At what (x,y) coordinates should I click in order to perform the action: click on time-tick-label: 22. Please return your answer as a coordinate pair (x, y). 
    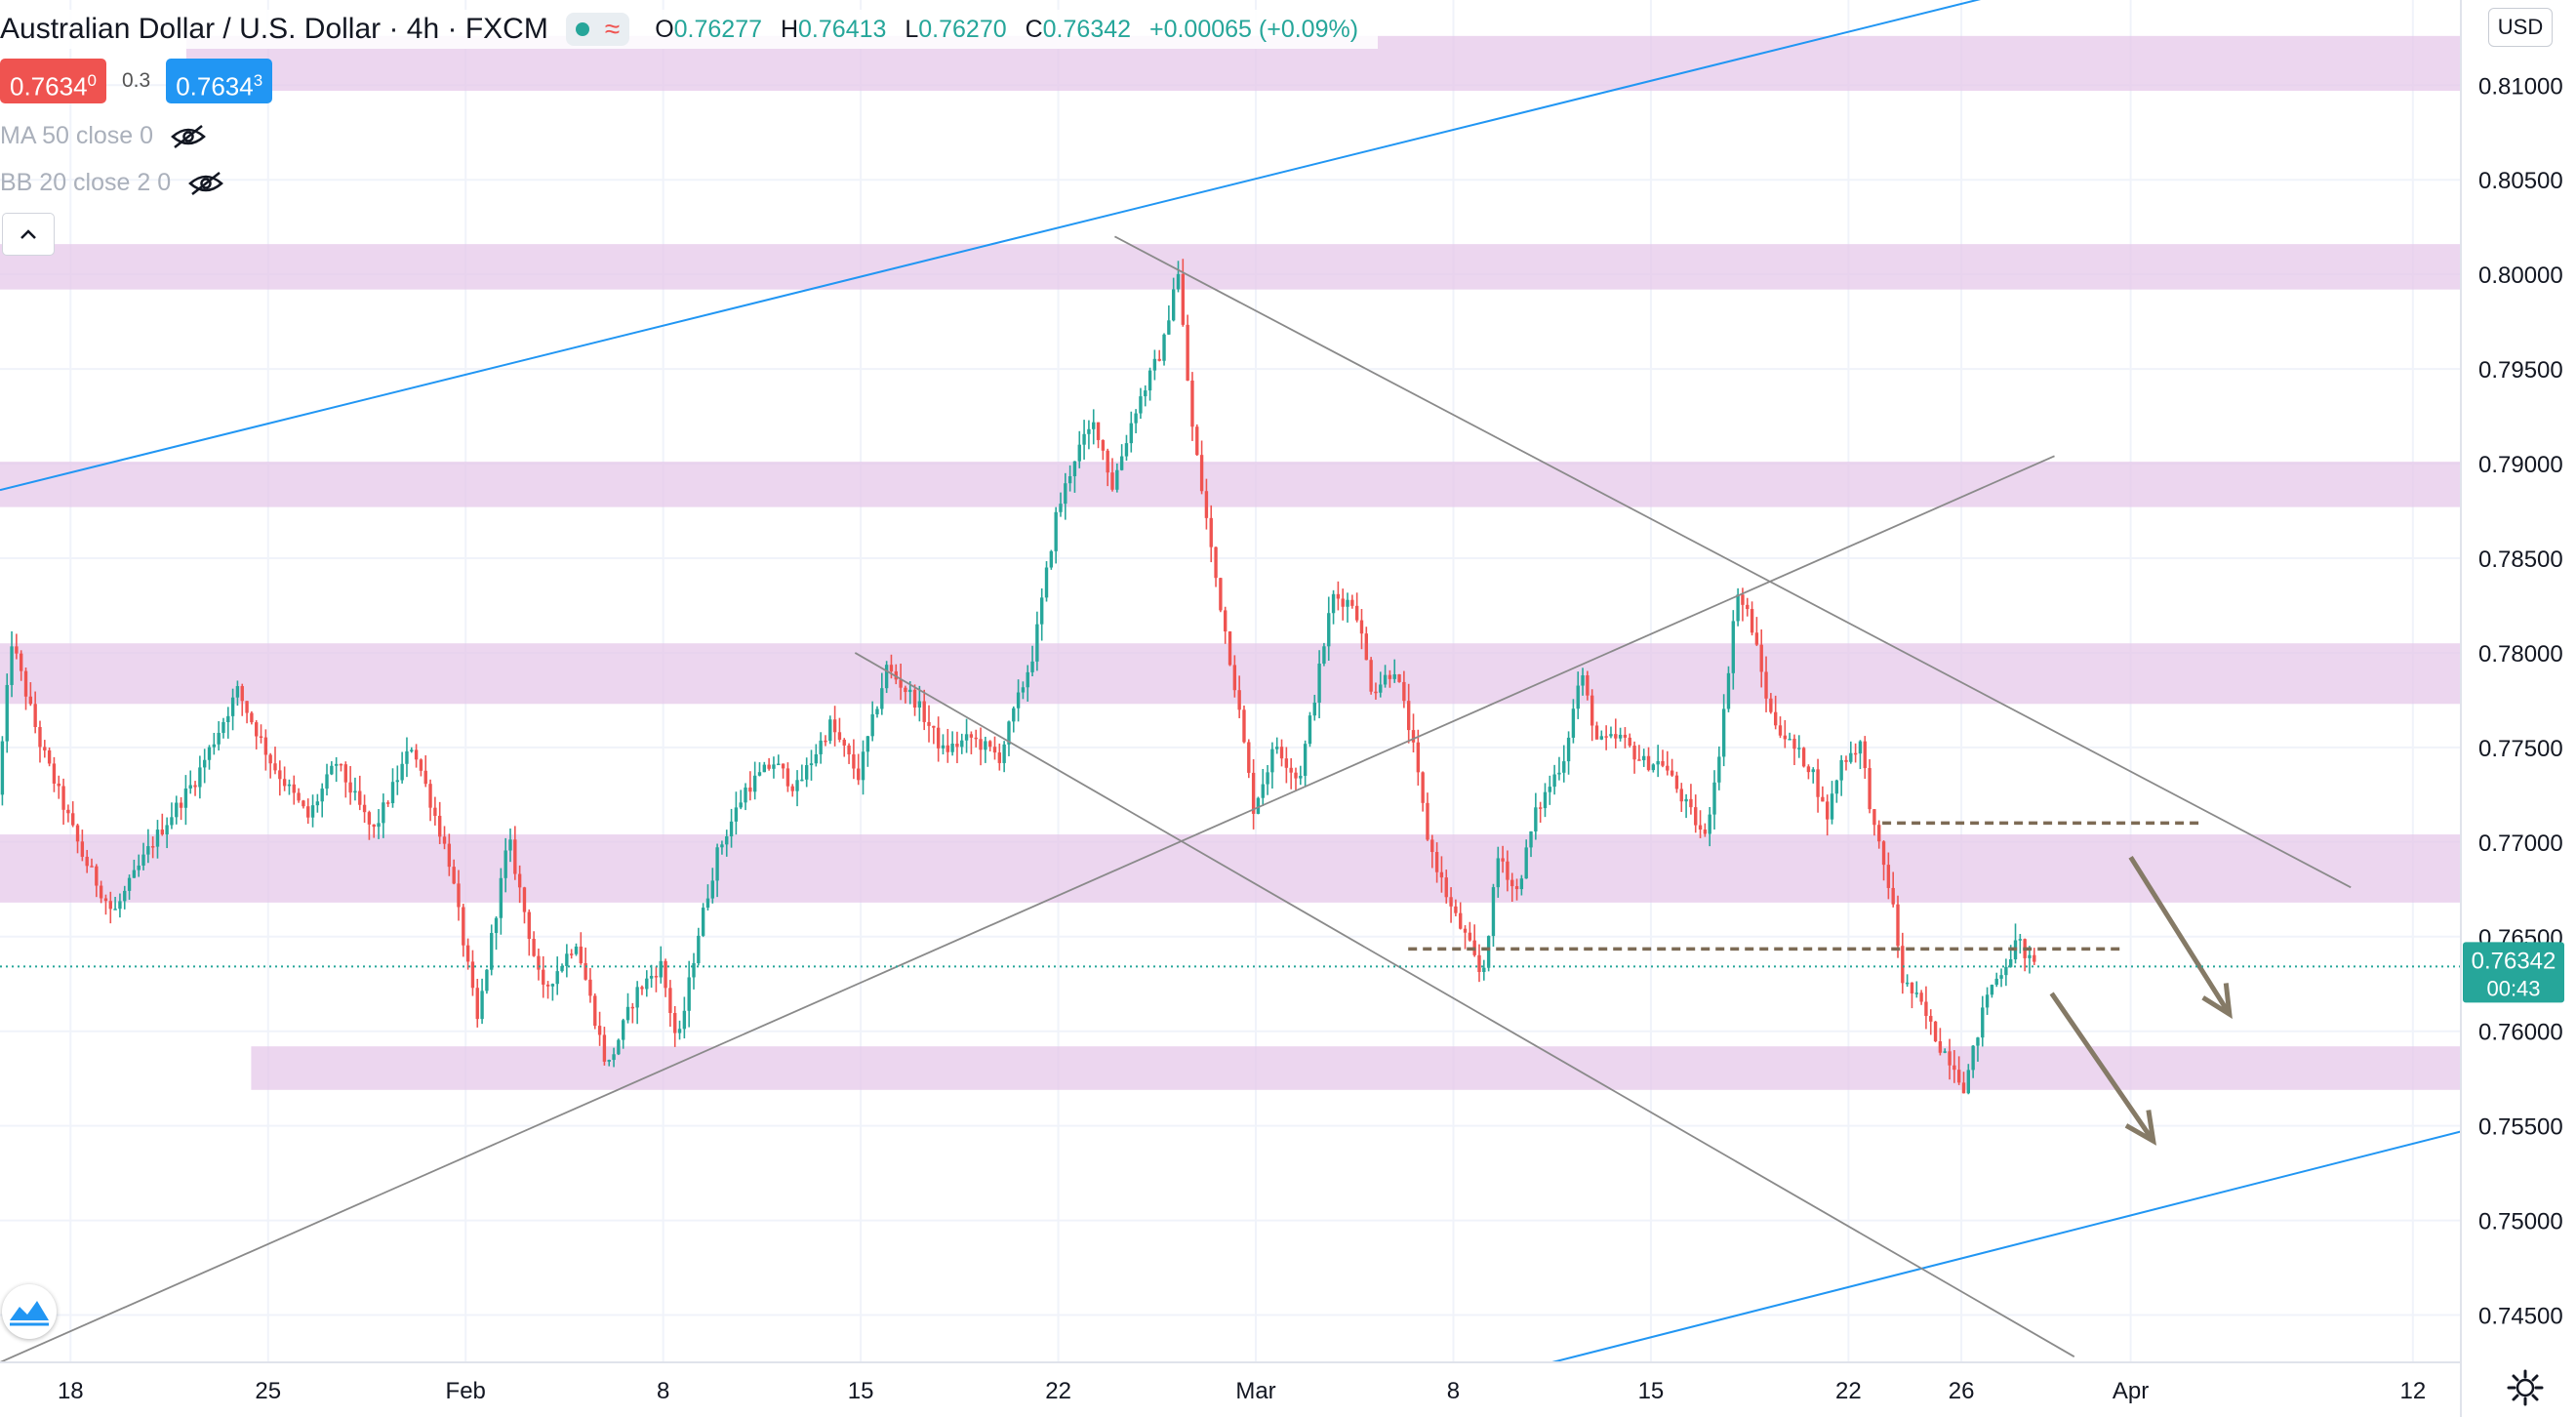
    Looking at the image, I should click on (1848, 1391).